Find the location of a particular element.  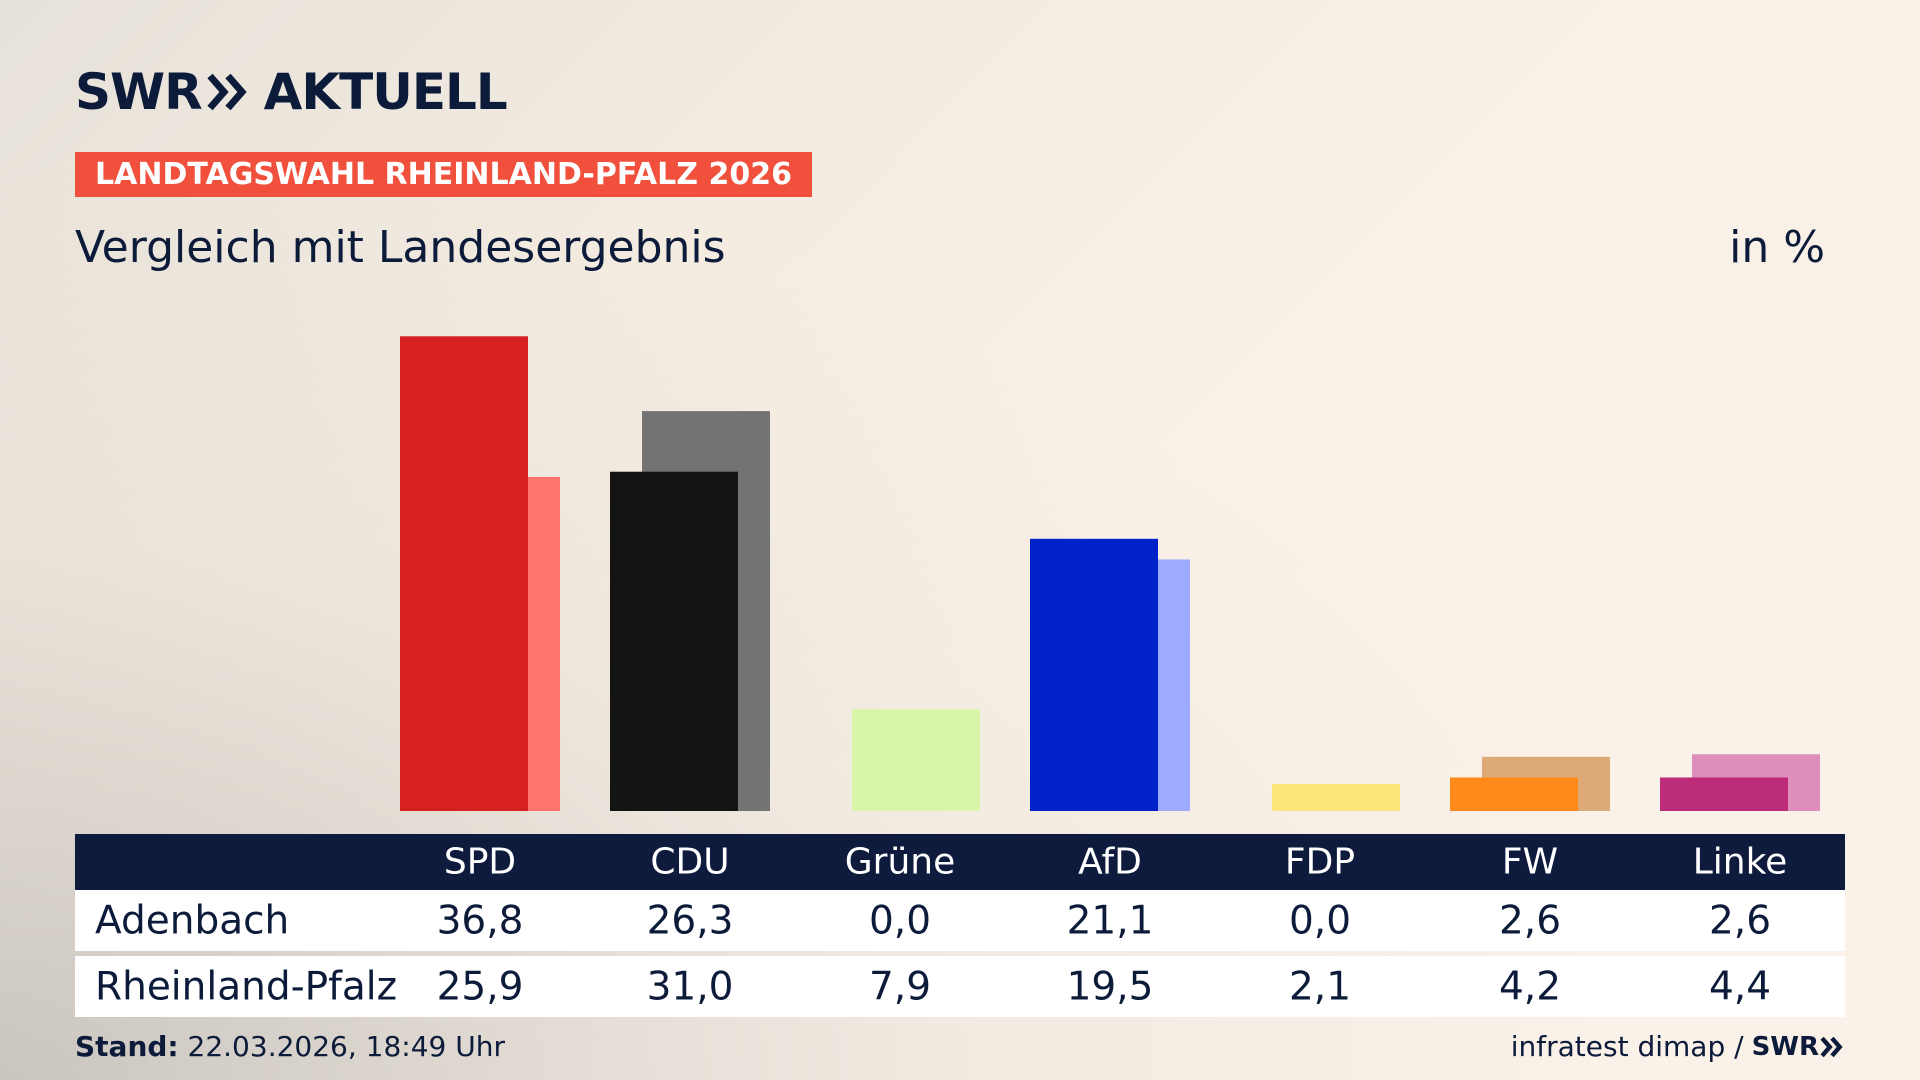

row-label: Rheinland-Pfalz is located at coordinates (246, 986).